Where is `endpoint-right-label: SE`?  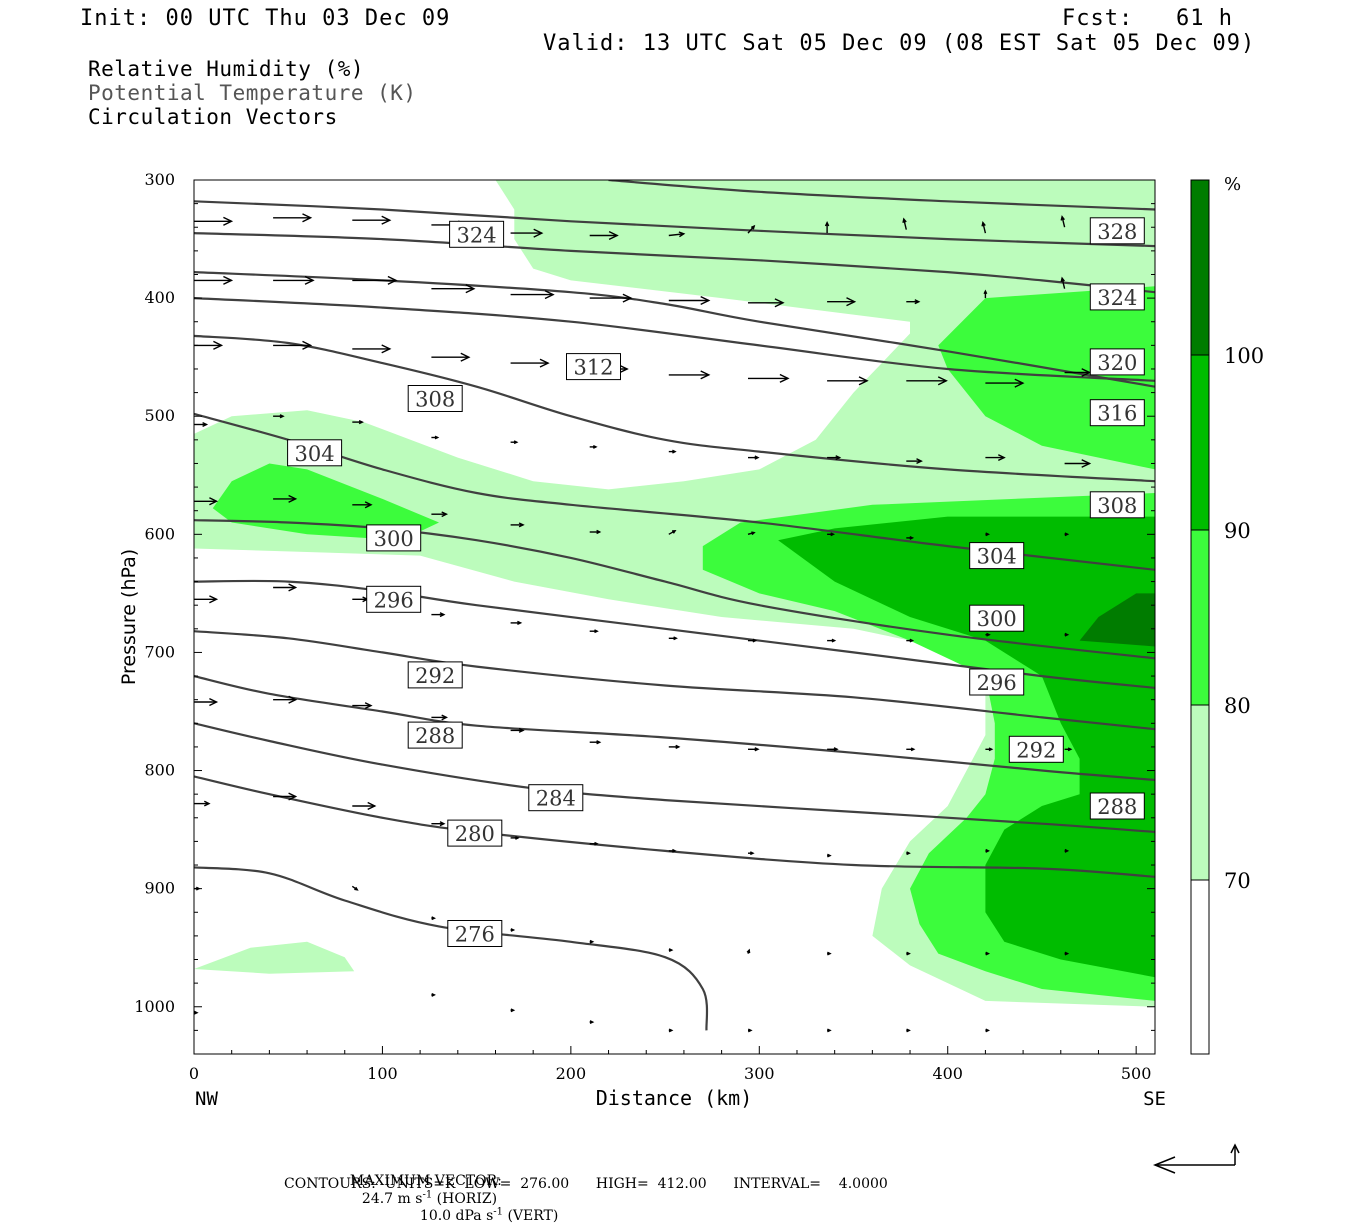
endpoint-right-label: SE is located at coordinates (1154, 1099).